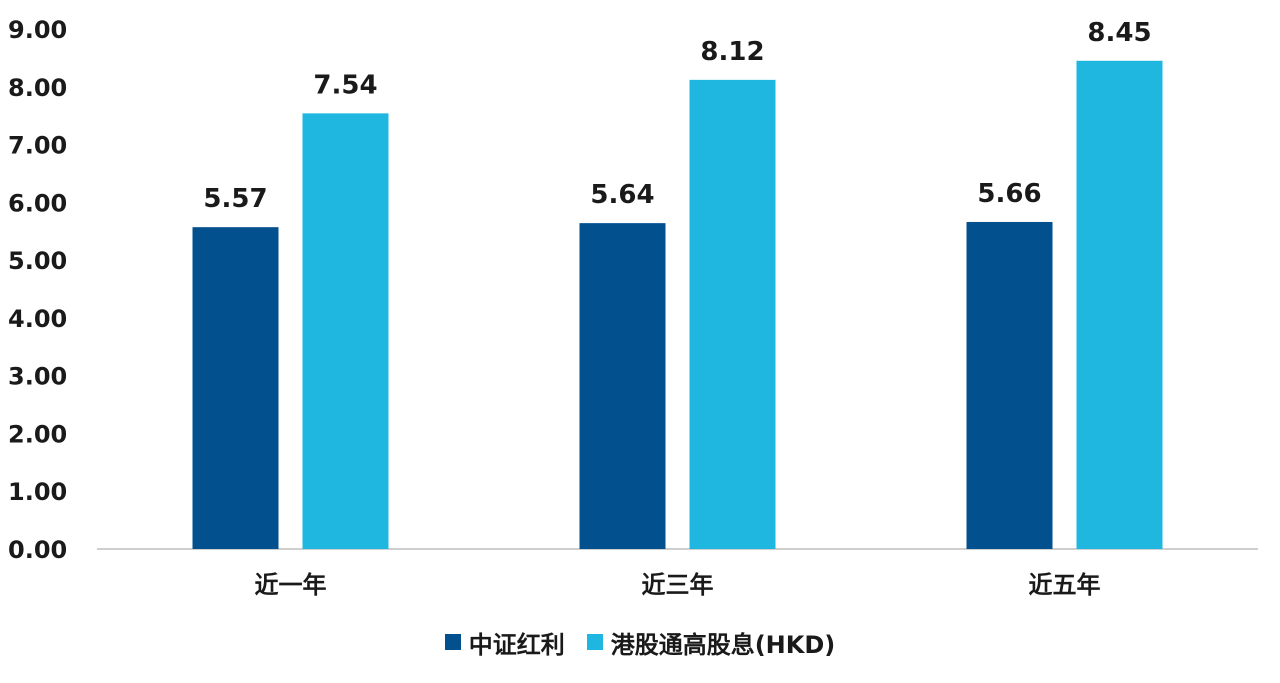 Image resolution: width=1280 pixels, height=683 pixels. Describe the element at coordinates (291, 585) in the screenshot. I see `x-tick-label-1: 近一年` at that location.